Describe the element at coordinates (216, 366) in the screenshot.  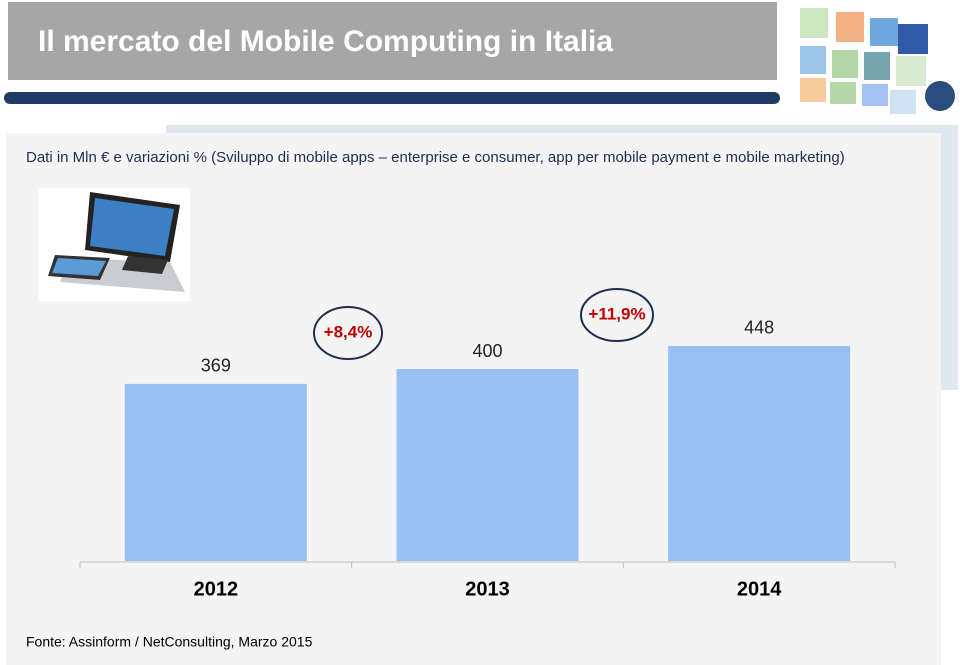
I see `data-label: 369` at that location.